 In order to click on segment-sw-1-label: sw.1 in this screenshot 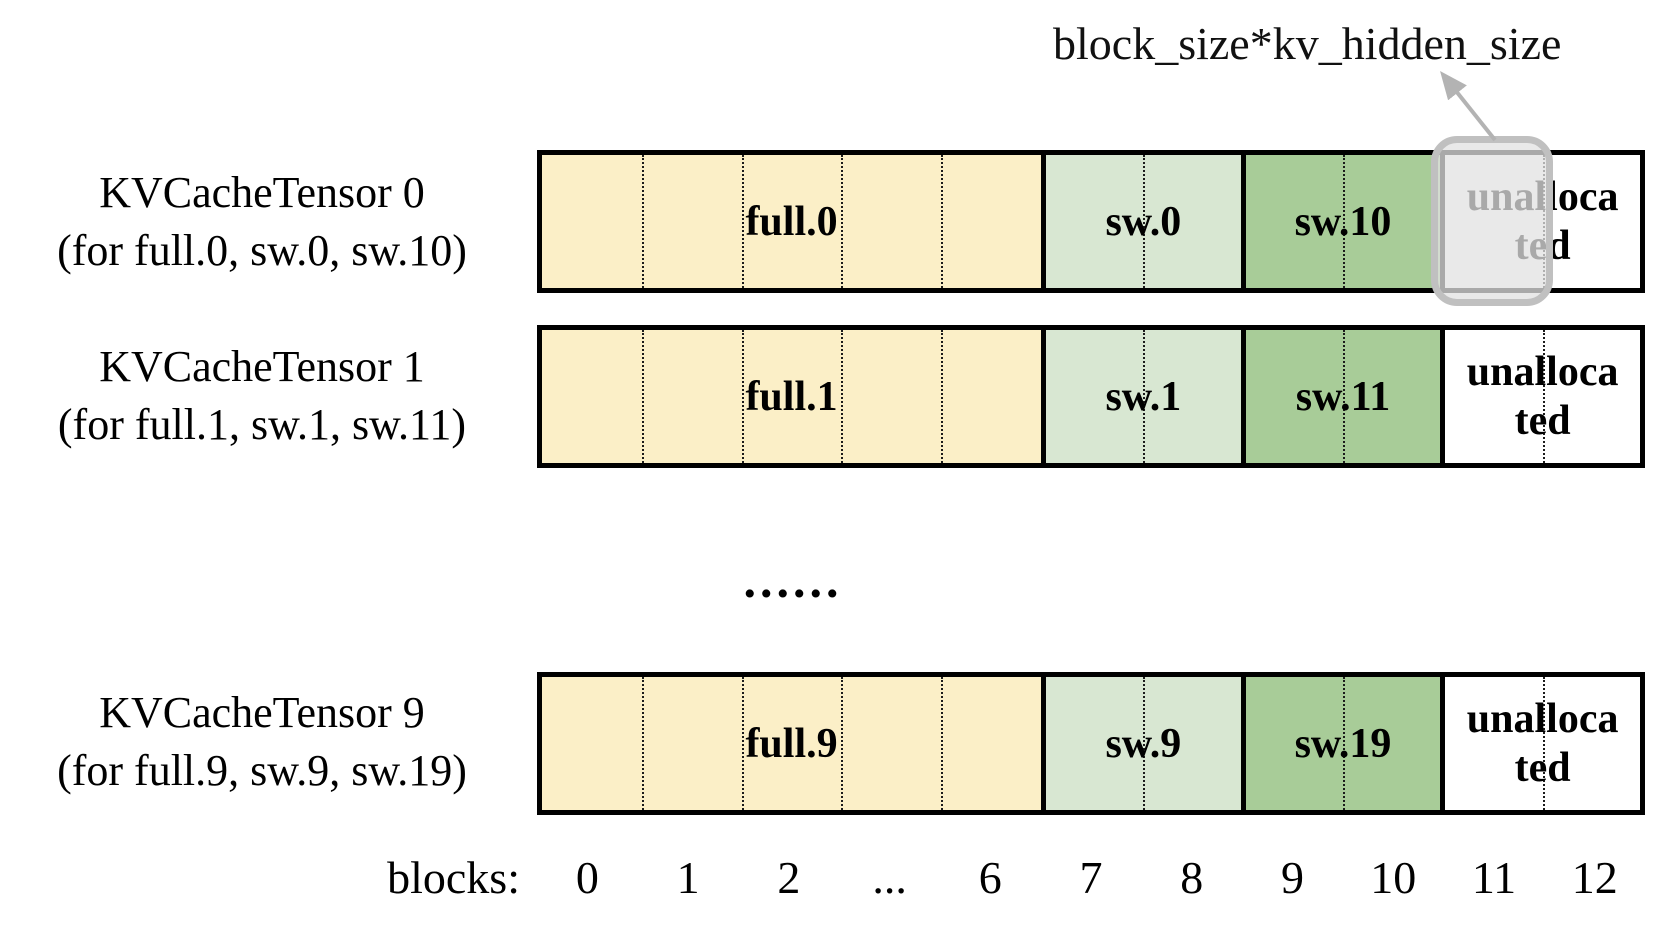, I will do `click(1143, 396)`.